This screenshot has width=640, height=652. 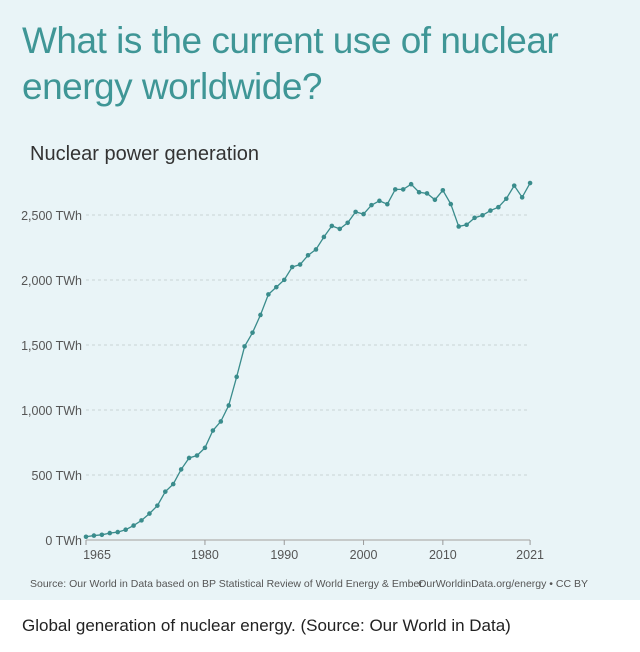 What do you see at coordinates (51, 346) in the screenshot?
I see `y-tick-label: 1,500 TWh` at bounding box center [51, 346].